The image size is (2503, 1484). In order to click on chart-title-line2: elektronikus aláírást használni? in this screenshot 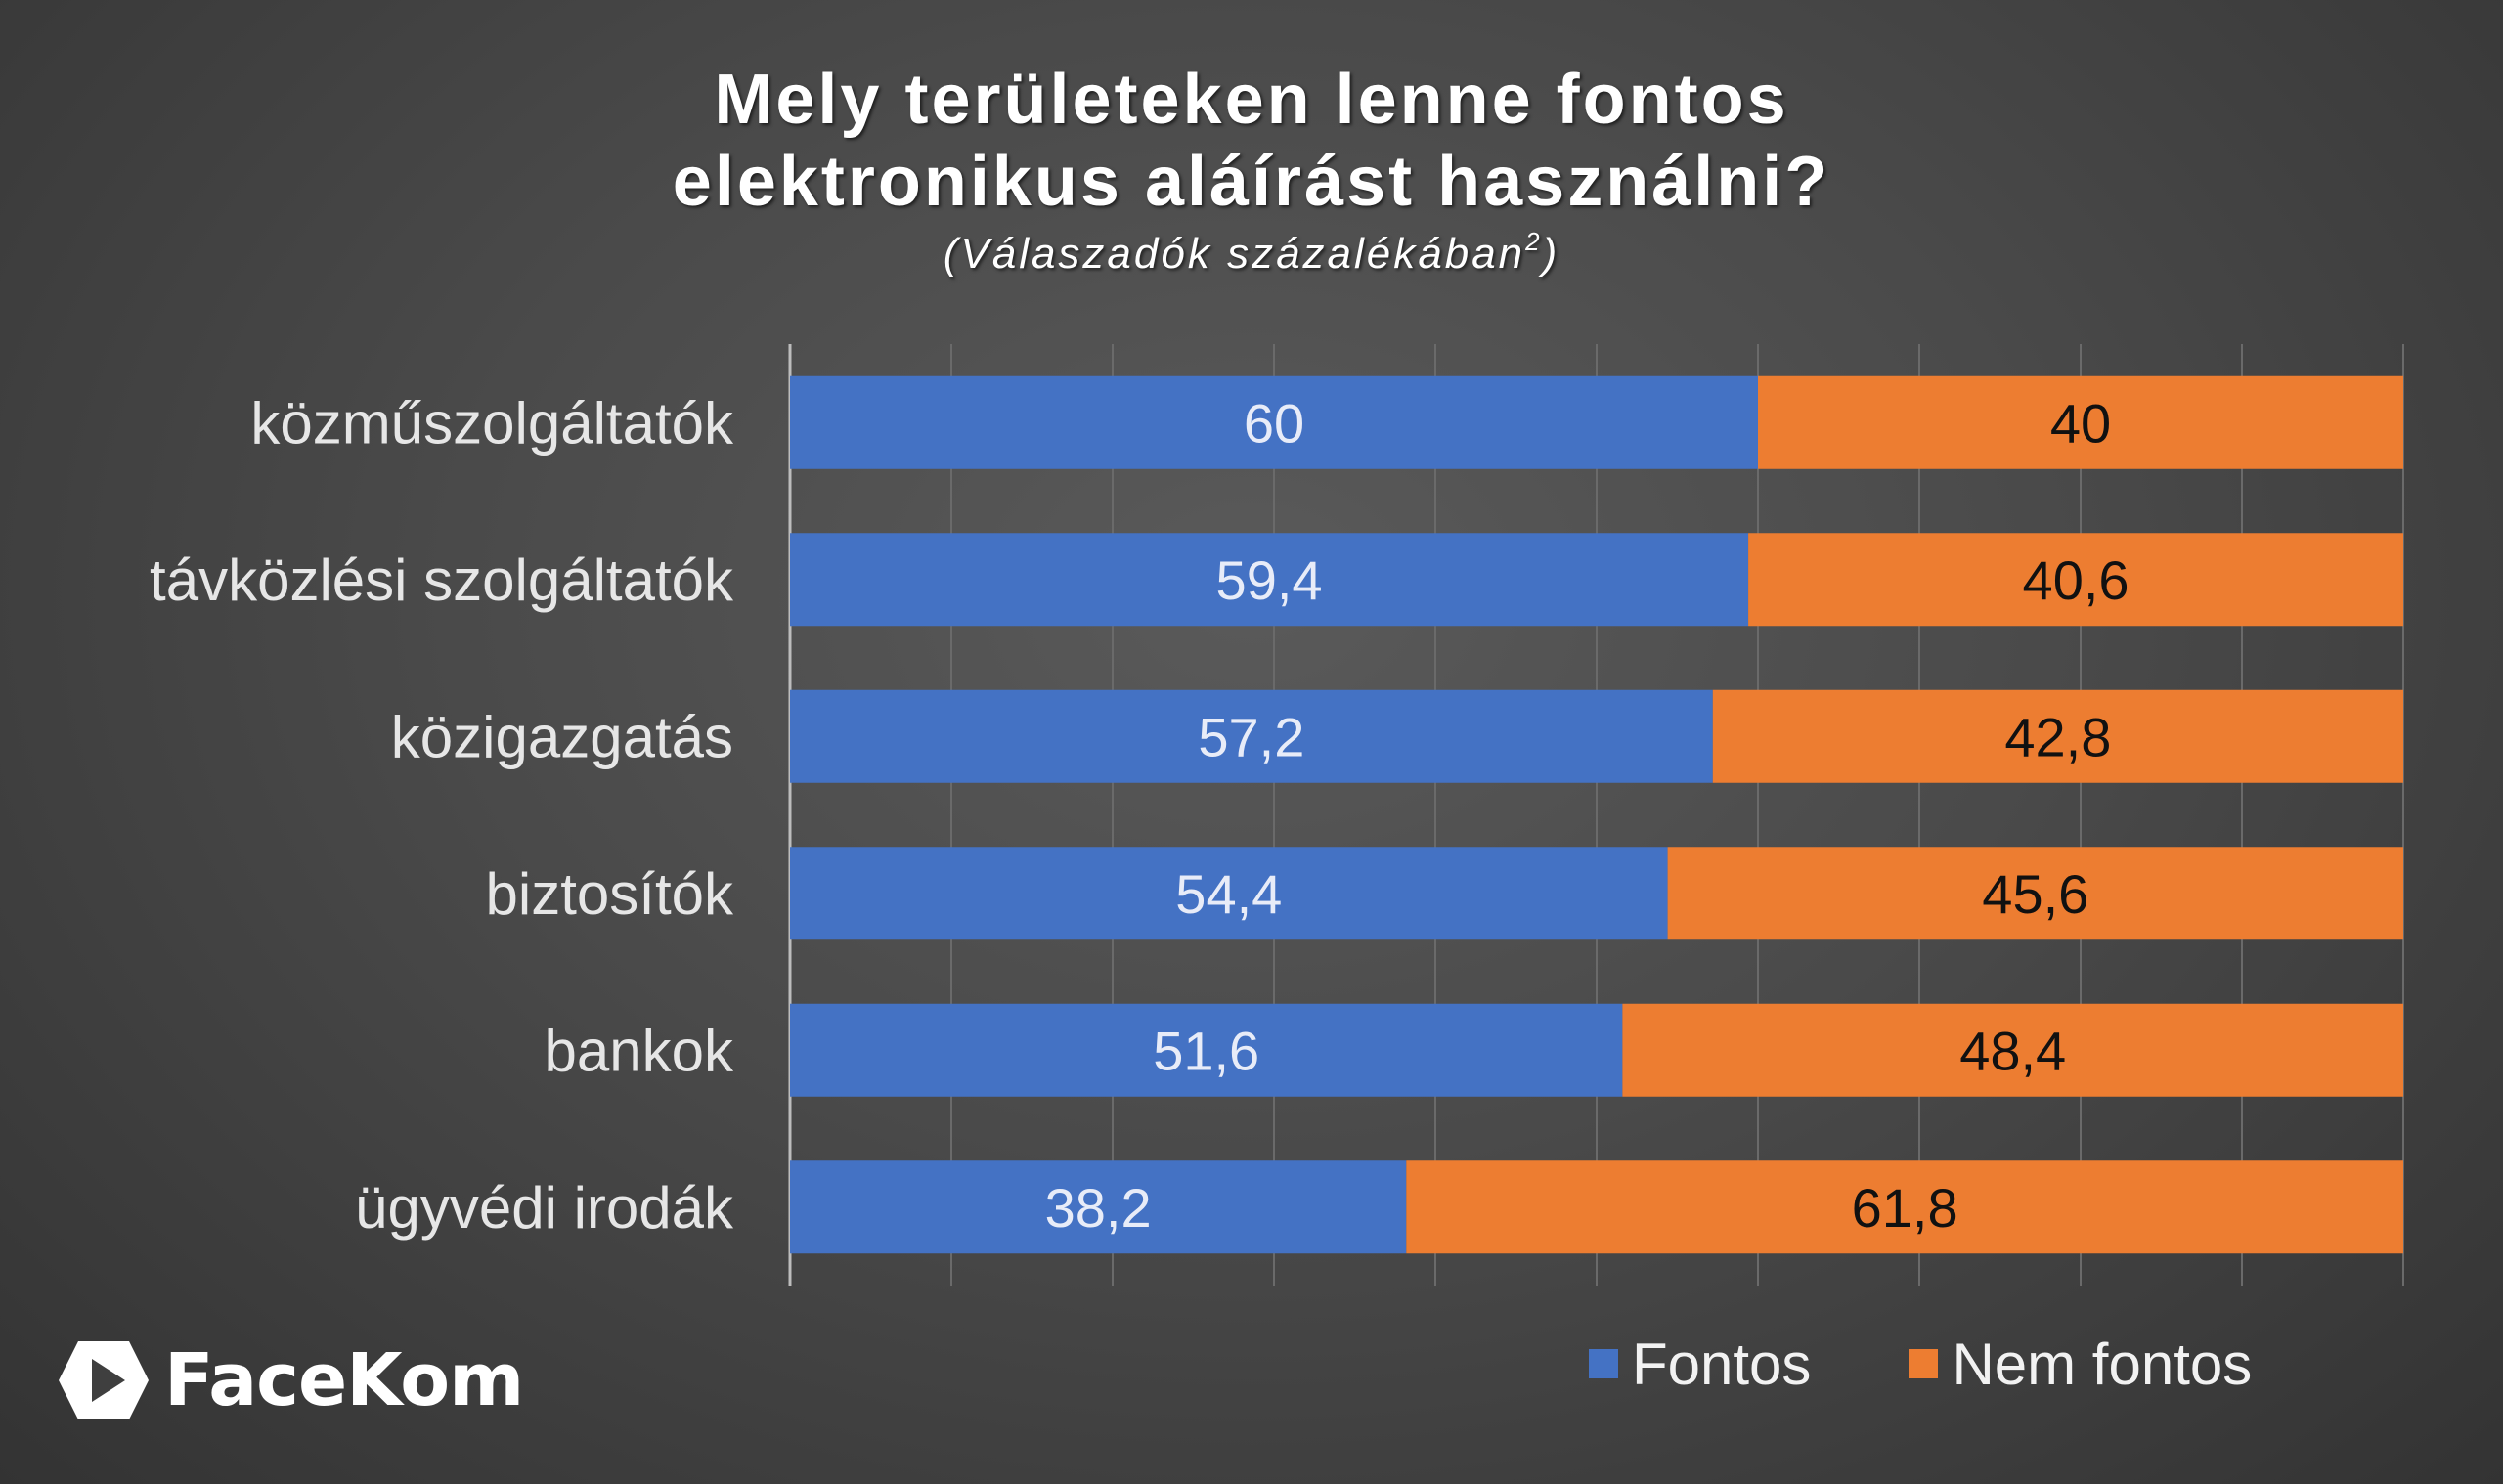, I will do `click(1251, 182)`.